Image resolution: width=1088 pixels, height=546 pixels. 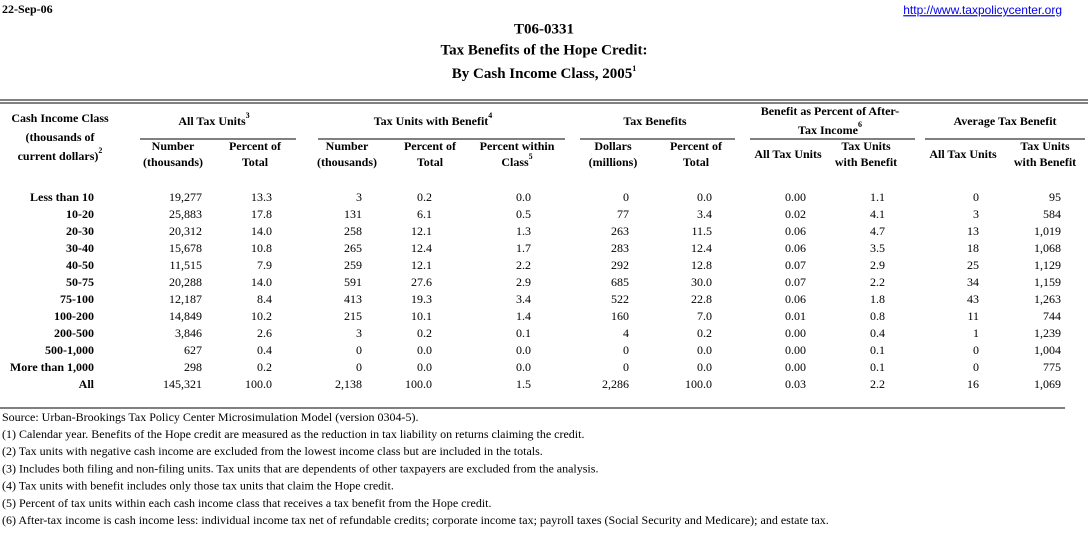 What do you see at coordinates (1052, 316) in the screenshot?
I see `cell: 744` at bounding box center [1052, 316].